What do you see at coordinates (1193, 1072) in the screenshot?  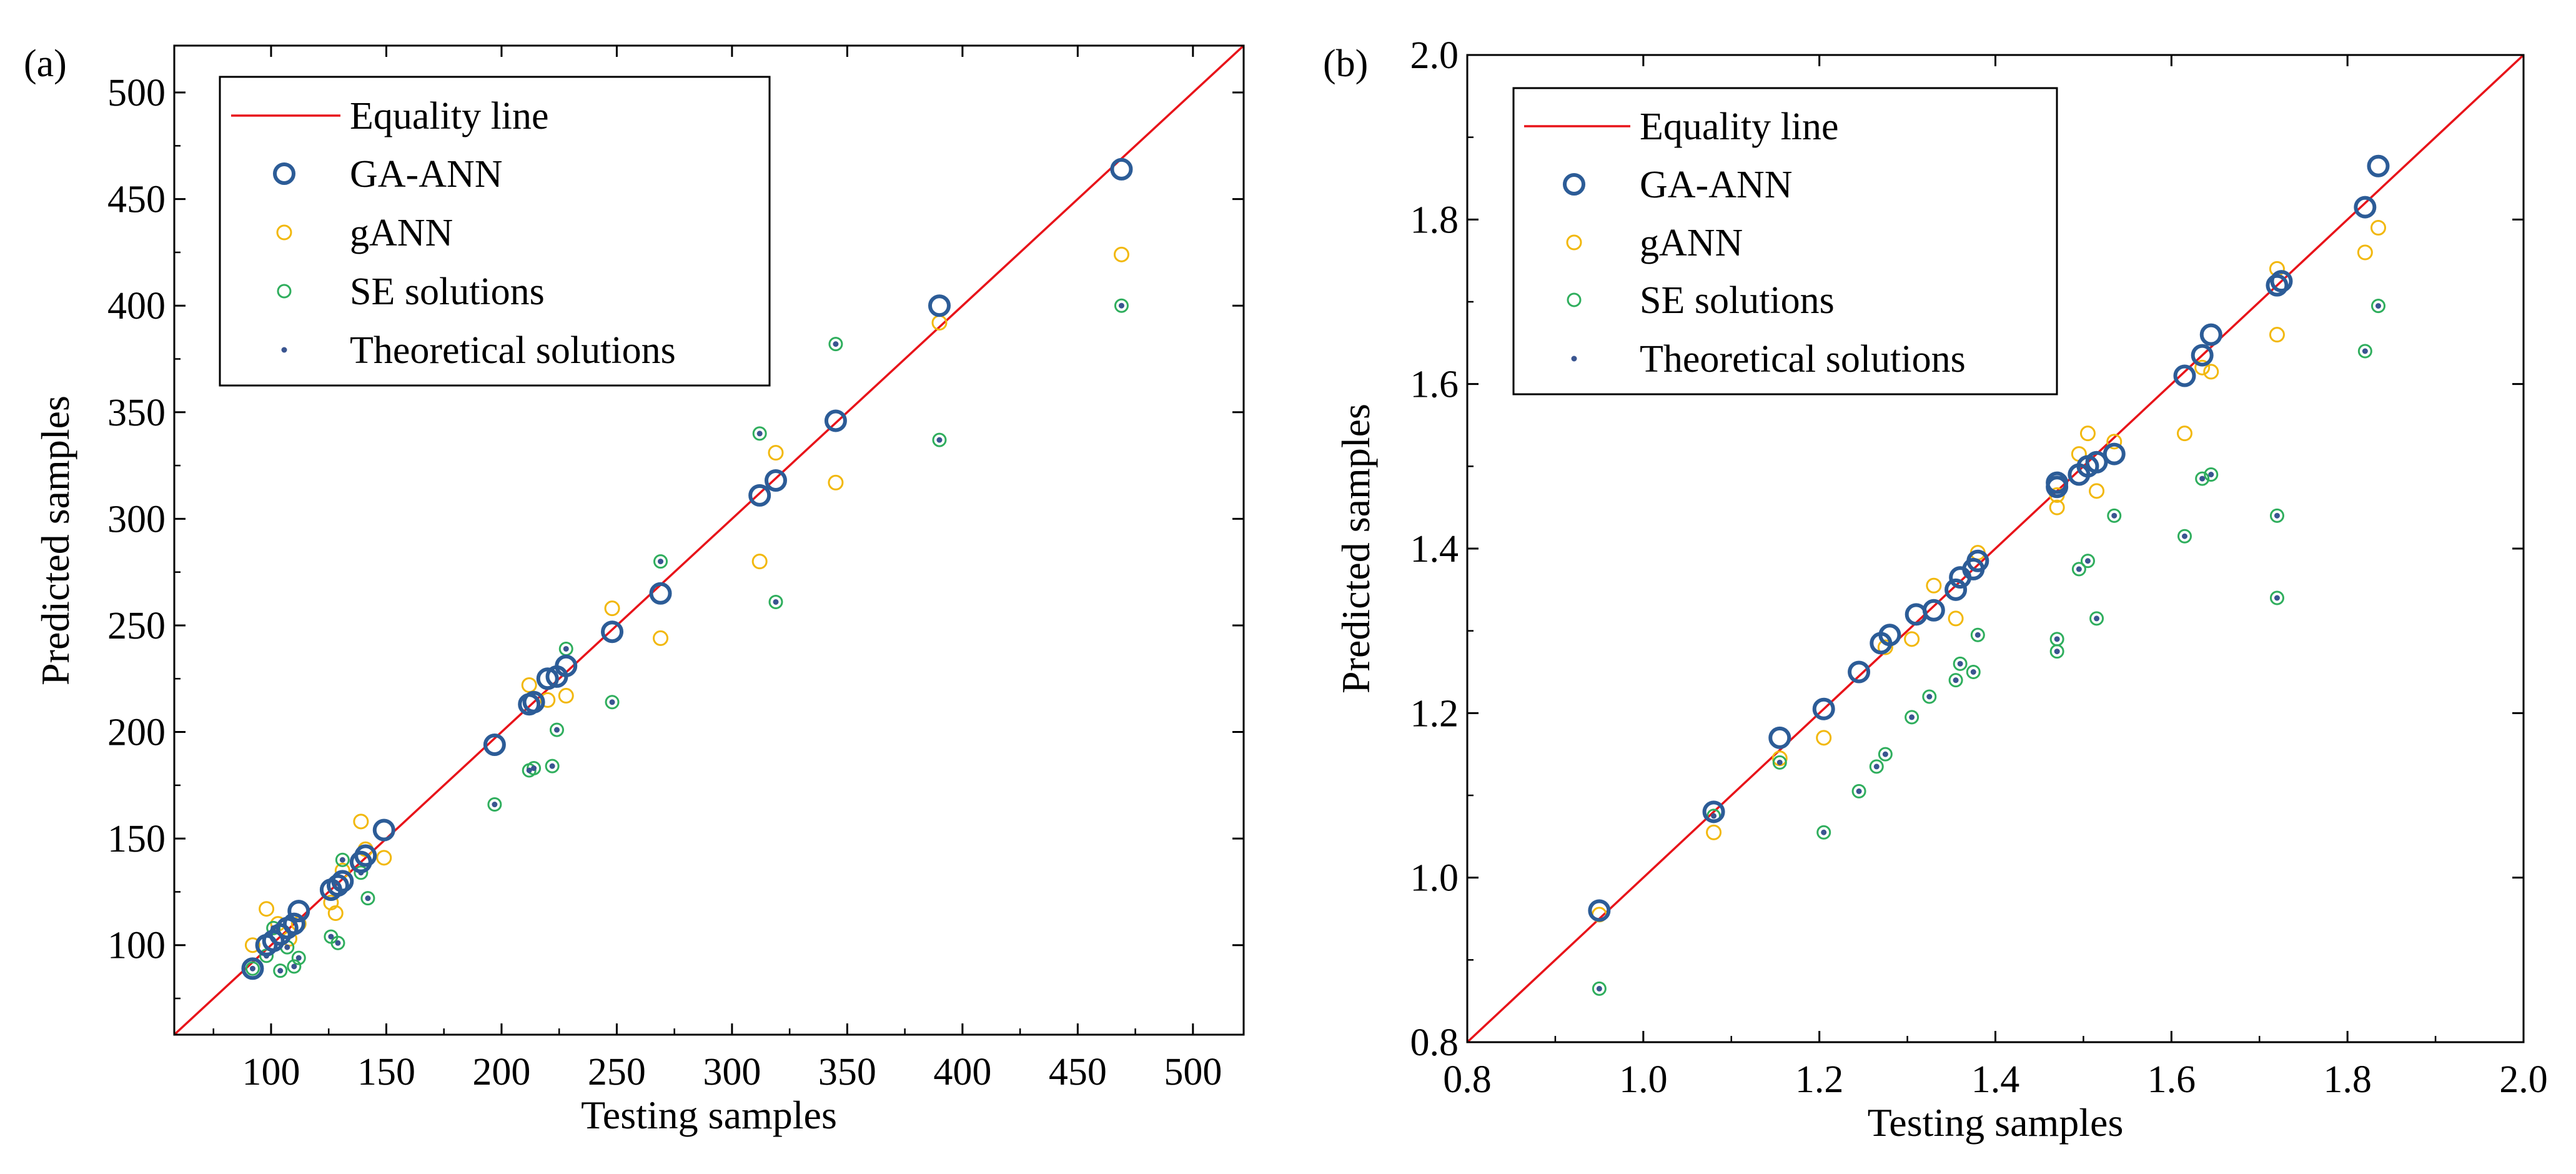 I see `x-tick-label: 500` at bounding box center [1193, 1072].